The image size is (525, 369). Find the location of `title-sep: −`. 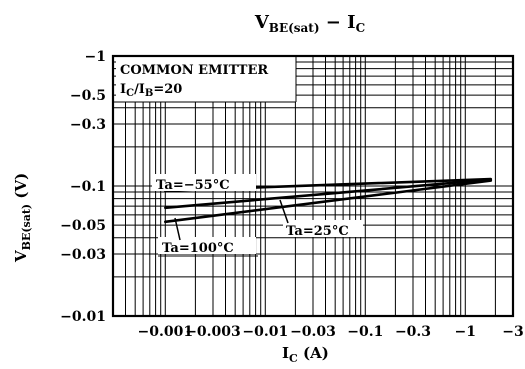

title-sep: − is located at coordinates (333, 22).